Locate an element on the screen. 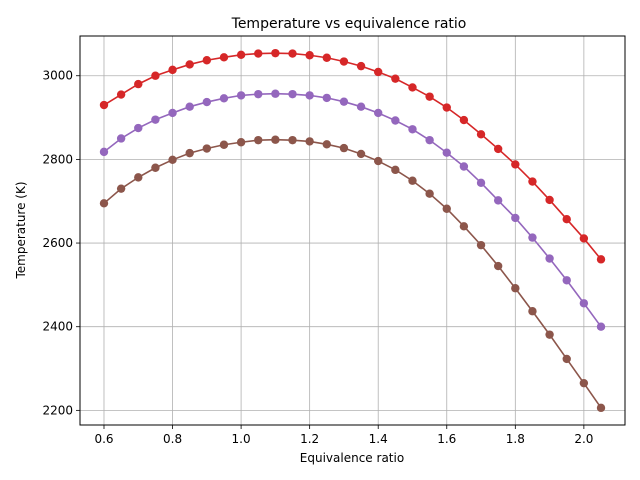  x-axis-label: Equivalence ratio is located at coordinates (352, 458).